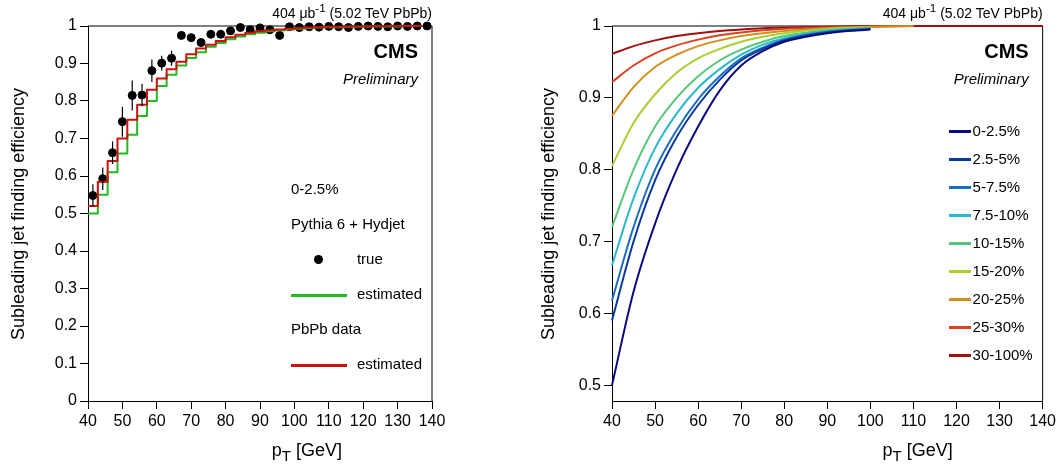 This screenshot has width=1059, height=475. What do you see at coordinates (996, 130) in the screenshot?
I see `legend-label: 0-2.5%` at bounding box center [996, 130].